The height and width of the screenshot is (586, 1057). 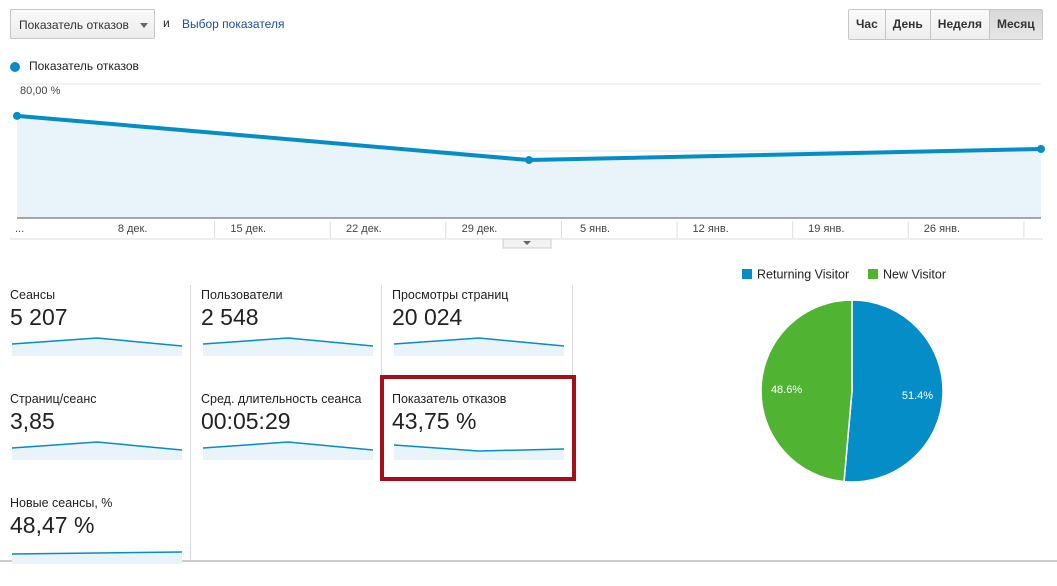 What do you see at coordinates (74, 25) in the screenshot?
I see `dropdown-text: Показатель отказов` at bounding box center [74, 25].